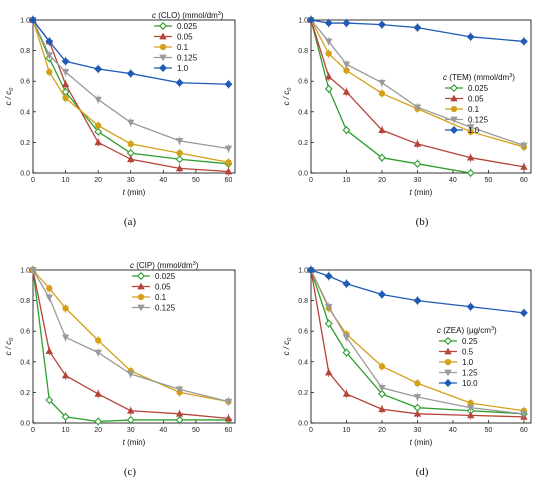 This screenshot has width=550, height=491. What do you see at coordinates (131, 52) in the screenshot?
I see `series-1.0` at bounding box center [131, 52].